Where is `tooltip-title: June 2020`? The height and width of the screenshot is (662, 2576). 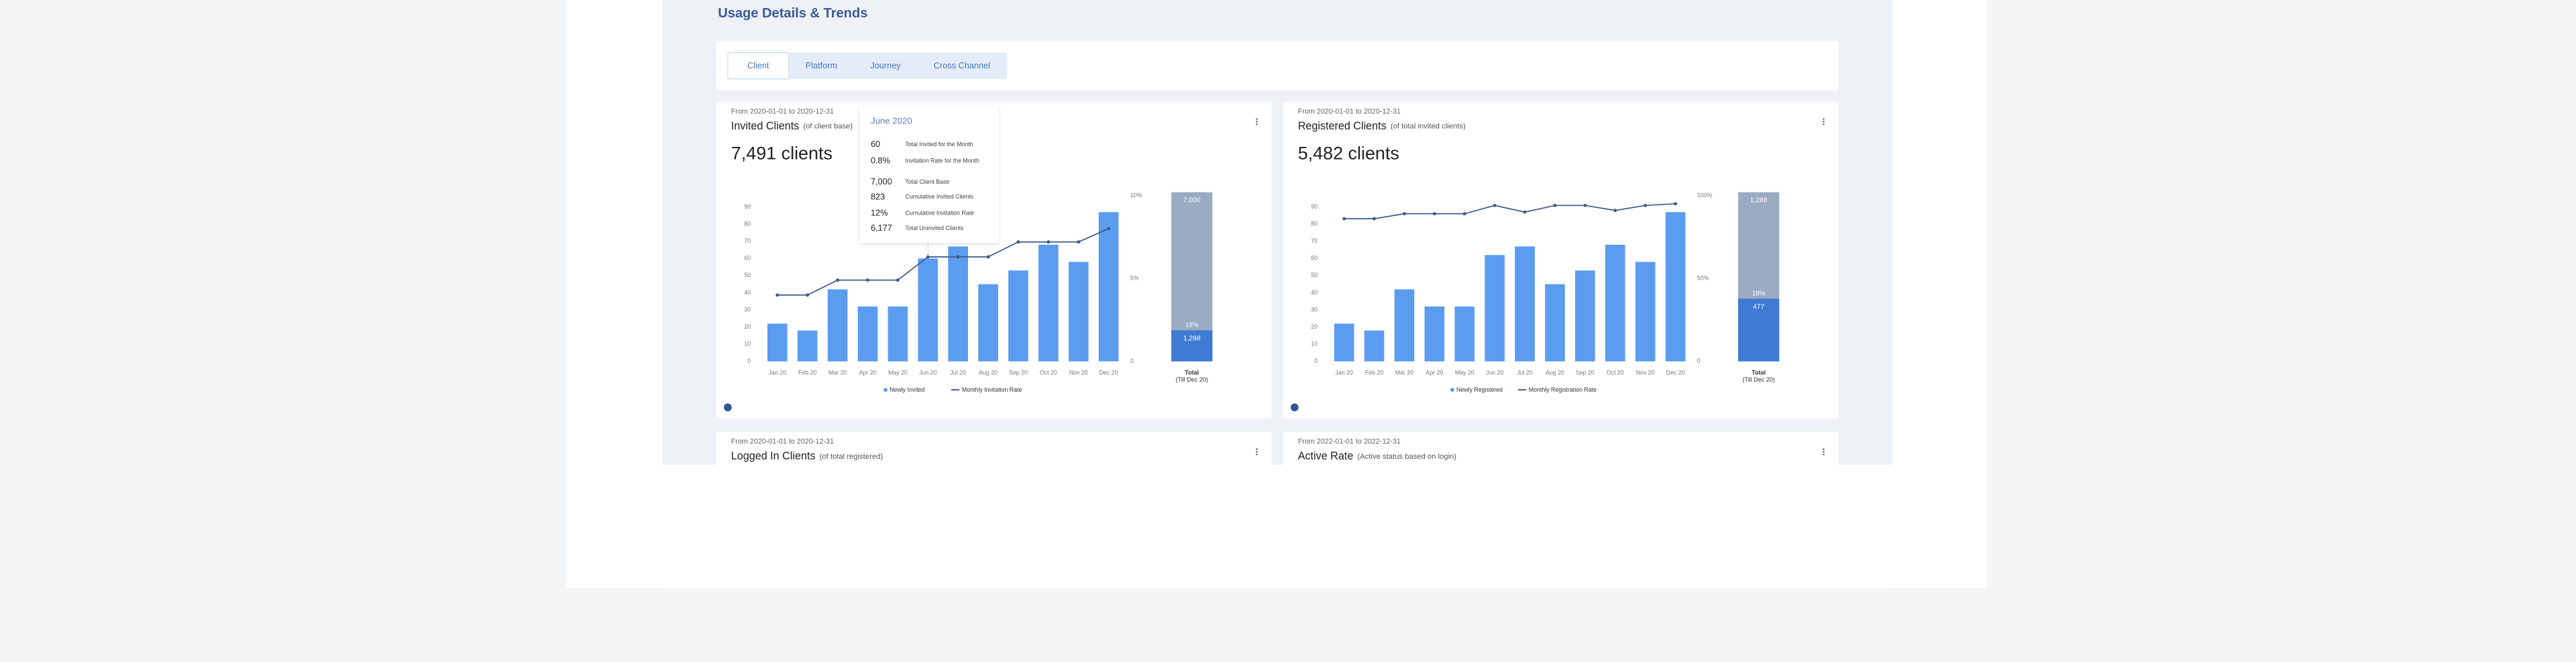 tooltip-title: June 2020 is located at coordinates (891, 121).